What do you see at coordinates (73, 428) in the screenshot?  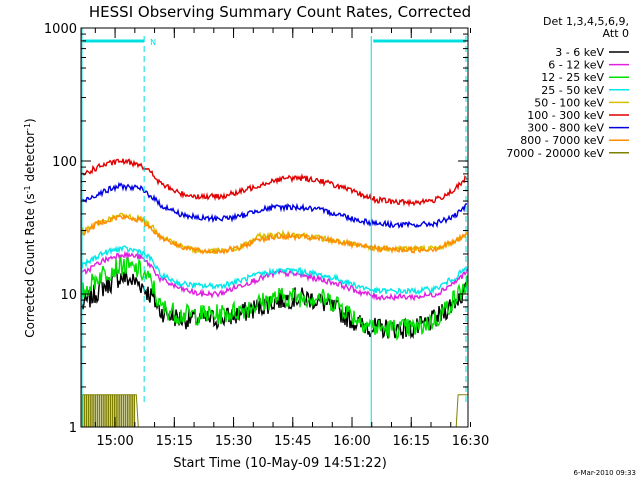 I see `y-tick-label: 1` at bounding box center [73, 428].